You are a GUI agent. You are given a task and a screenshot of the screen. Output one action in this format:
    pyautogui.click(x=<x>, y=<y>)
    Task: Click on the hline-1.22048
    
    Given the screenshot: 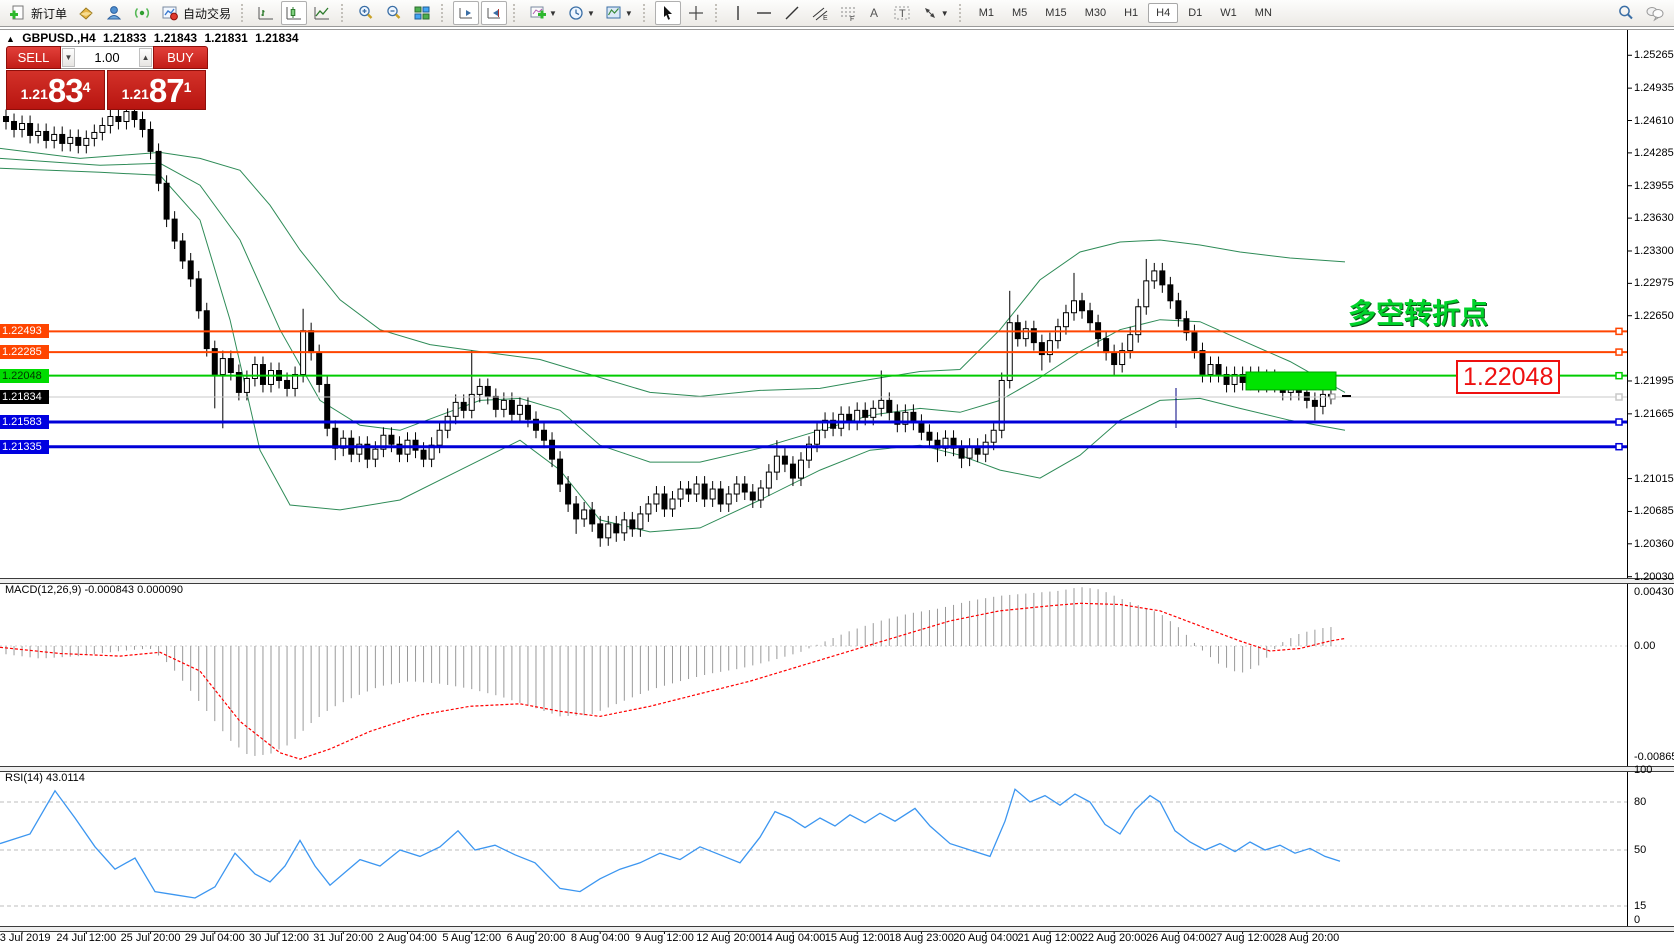 What is the action you would take?
    pyautogui.click(x=813, y=375)
    